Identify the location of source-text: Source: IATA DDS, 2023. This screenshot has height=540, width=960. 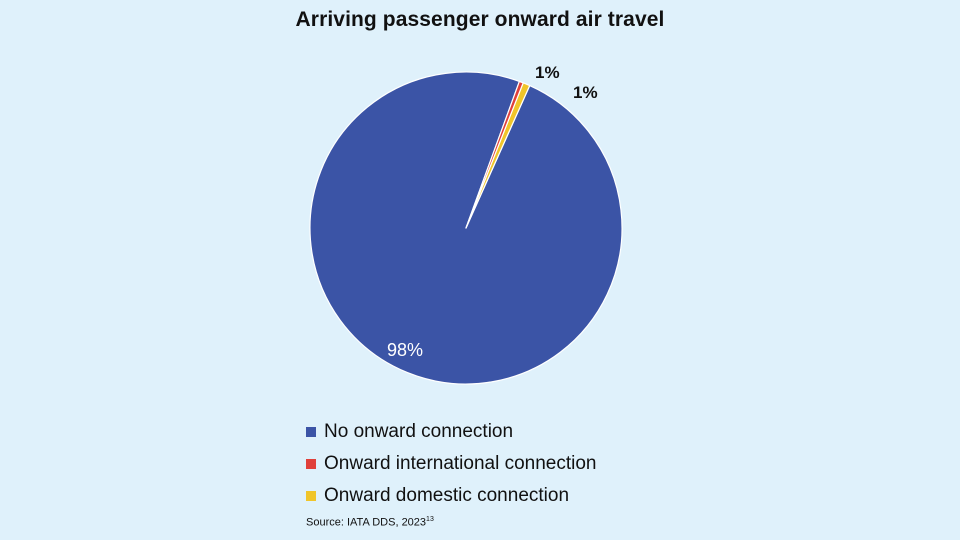
(366, 522).